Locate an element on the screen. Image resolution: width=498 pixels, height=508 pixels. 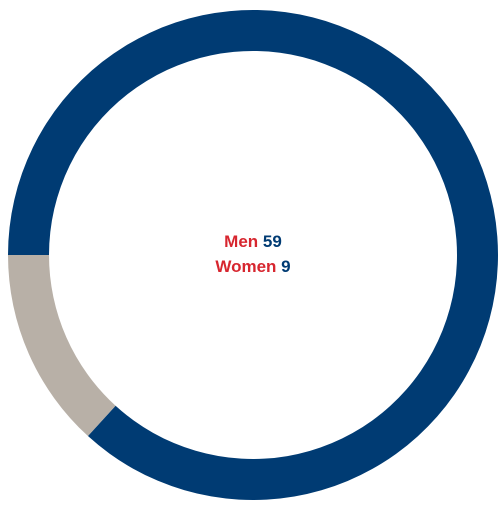
category-label: Women is located at coordinates (245, 266).